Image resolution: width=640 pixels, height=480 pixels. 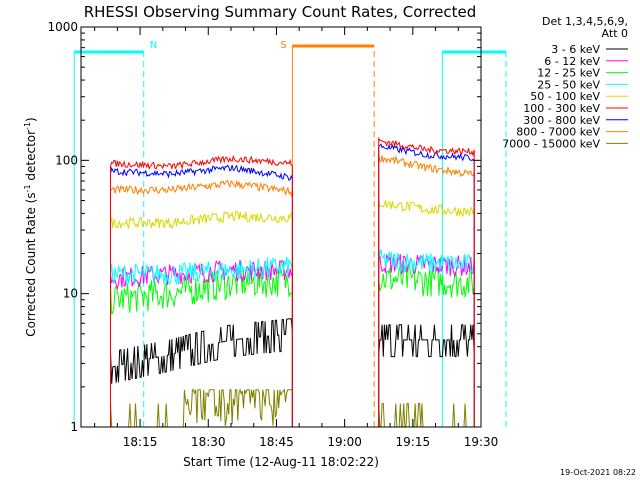 I want to click on legend-label: 100 - 300 keV, so click(x=561, y=108).